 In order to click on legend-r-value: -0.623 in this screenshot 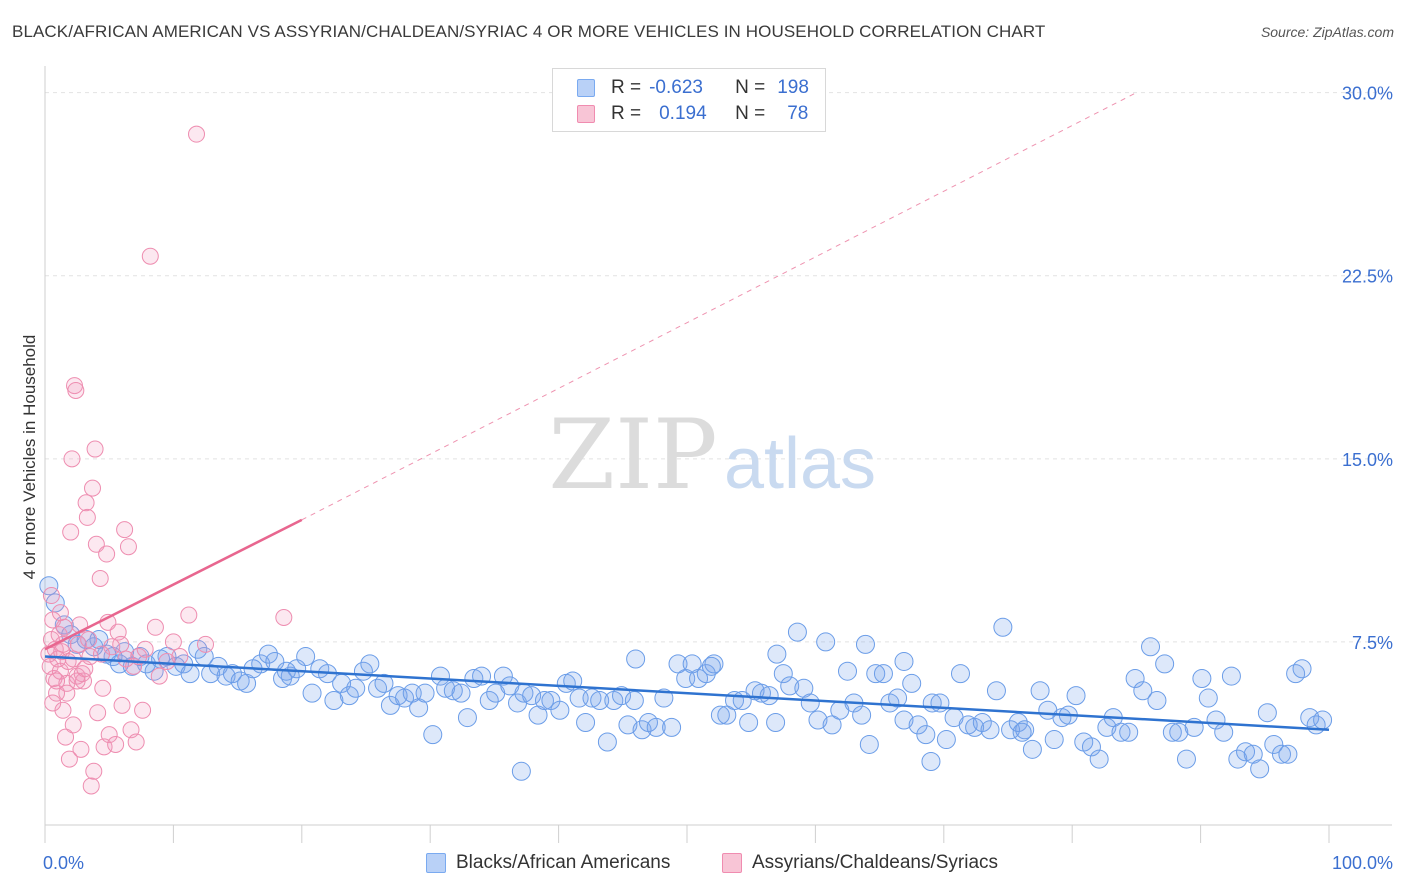, I will do `click(676, 87)`.